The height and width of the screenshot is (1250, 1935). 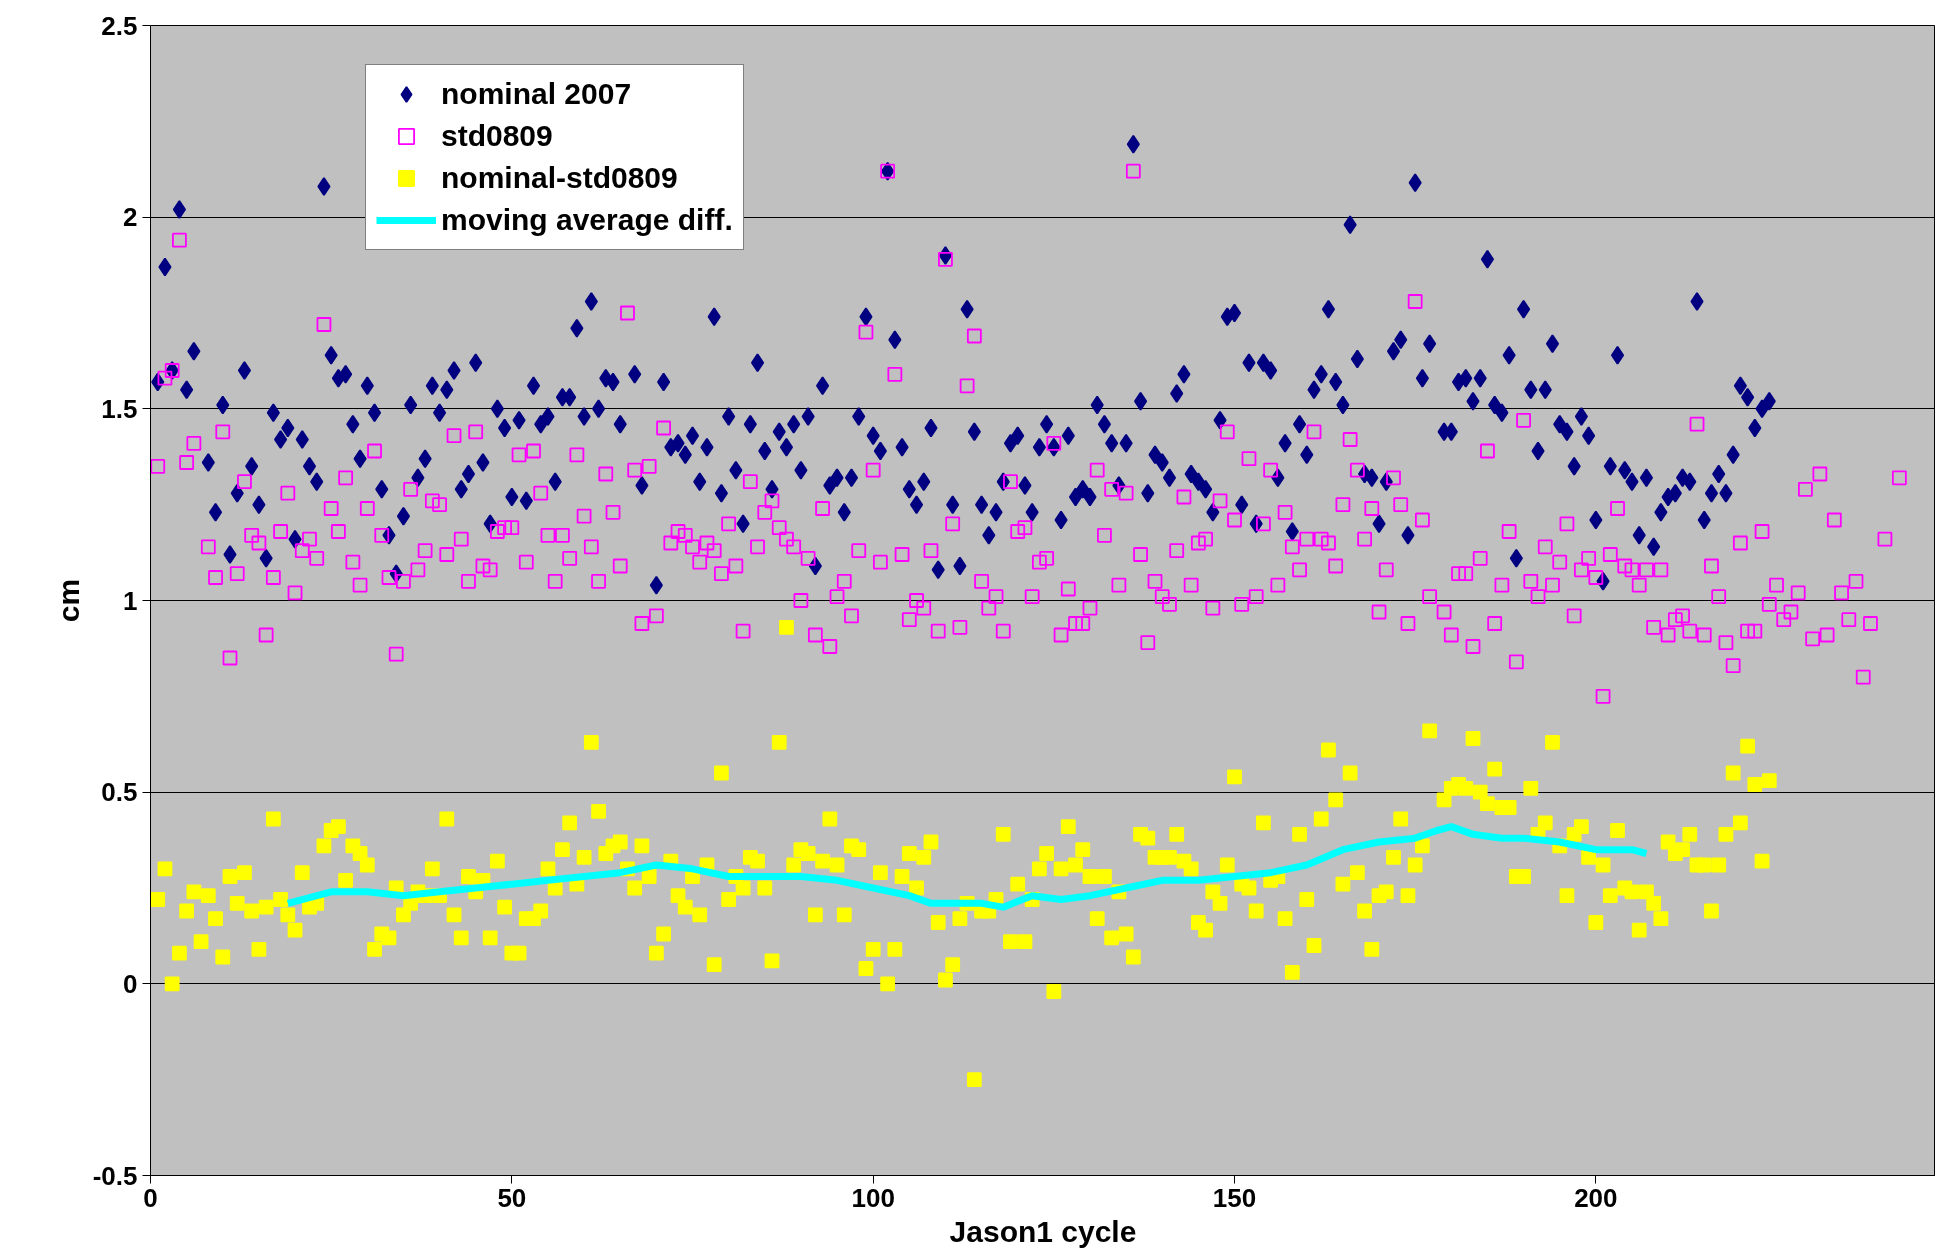 I want to click on legend-label: nominal 2007, so click(x=536, y=94).